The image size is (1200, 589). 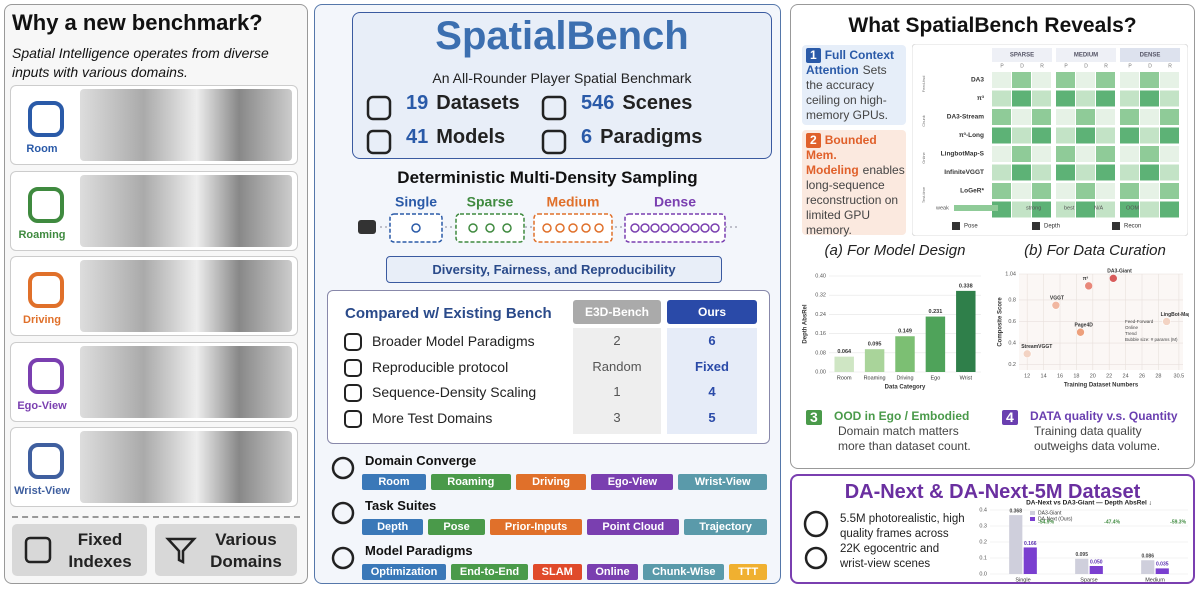 I want to click on value-label: 0.338, so click(x=966, y=286).